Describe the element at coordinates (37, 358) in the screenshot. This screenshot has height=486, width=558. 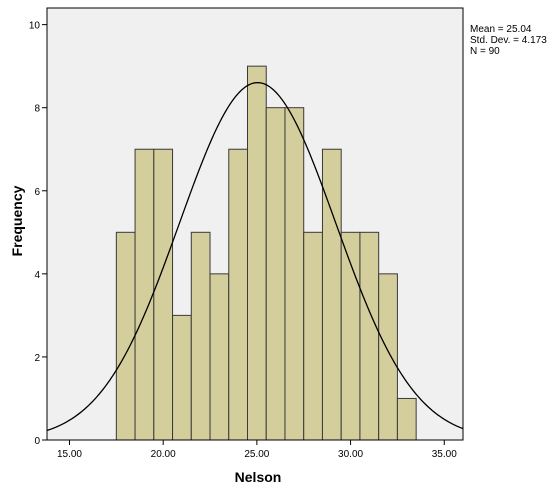
I see `y-tick-label: 2` at that location.